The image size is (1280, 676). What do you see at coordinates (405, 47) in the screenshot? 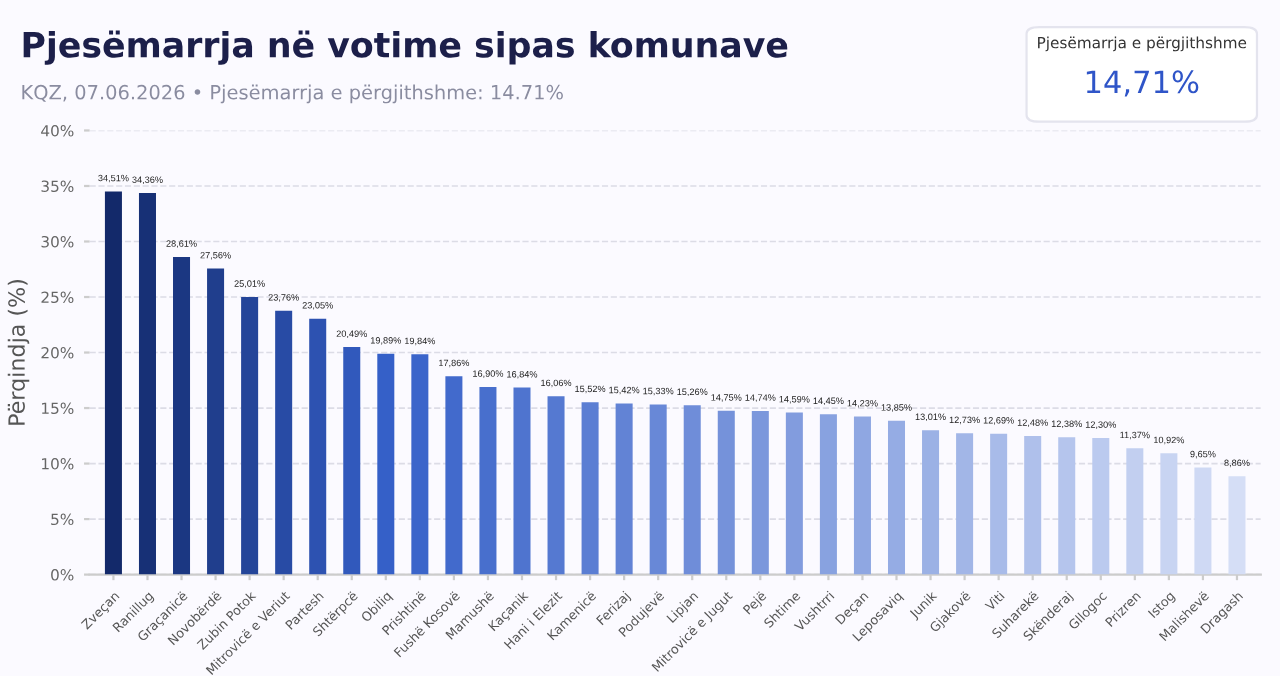
I see `chart-title: Pjesëmarrja në votime sipas komunave` at bounding box center [405, 47].